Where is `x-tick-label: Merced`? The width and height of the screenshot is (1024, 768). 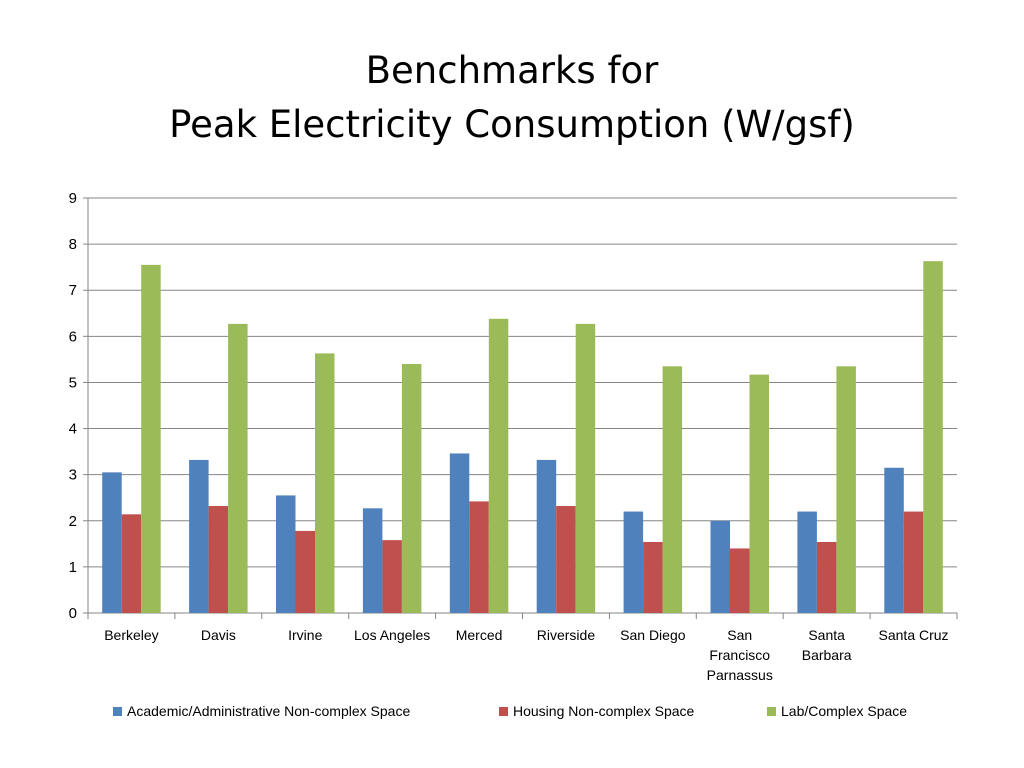
x-tick-label: Merced is located at coordinates (479, 635).